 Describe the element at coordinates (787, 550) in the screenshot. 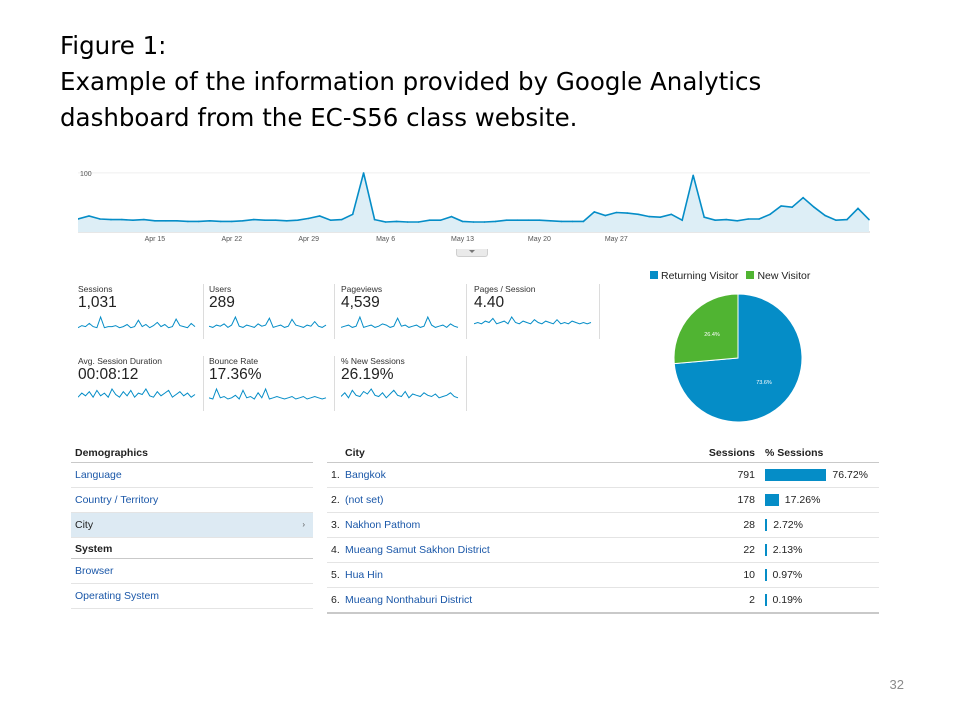

I see `sessions-percent: 2.13%` at that location.